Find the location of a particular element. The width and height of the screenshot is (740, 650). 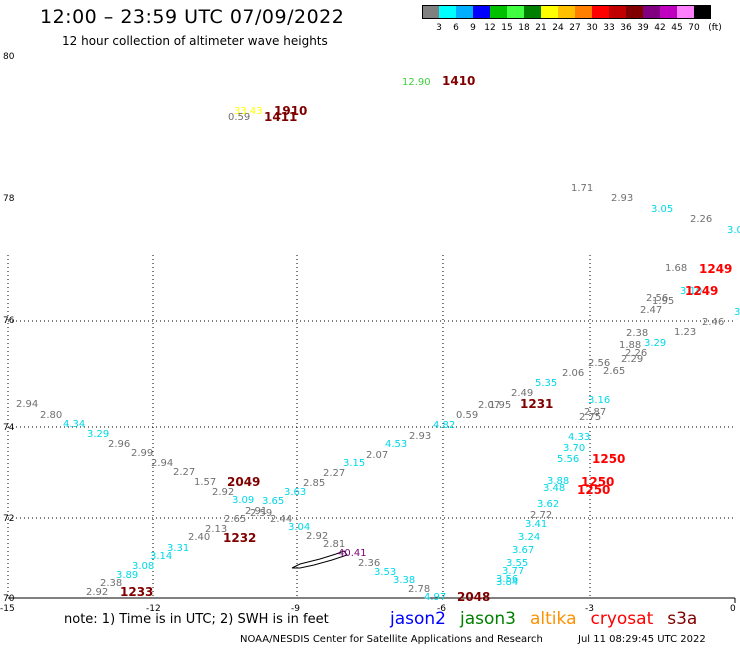

colorbar-label: 33 is located at coordinates (609, 28).